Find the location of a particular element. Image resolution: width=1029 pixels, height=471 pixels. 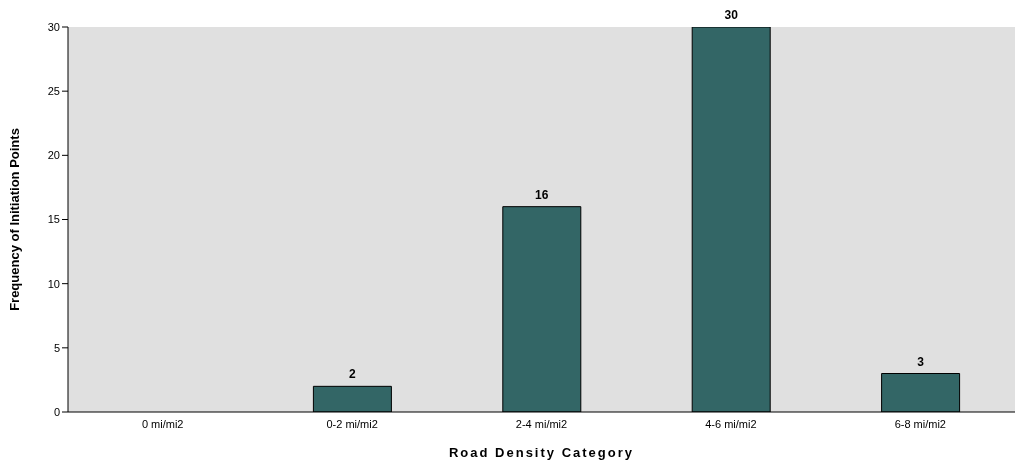

x-tick-label: 0 mi/mi2 is located at coordinates (162, 423).